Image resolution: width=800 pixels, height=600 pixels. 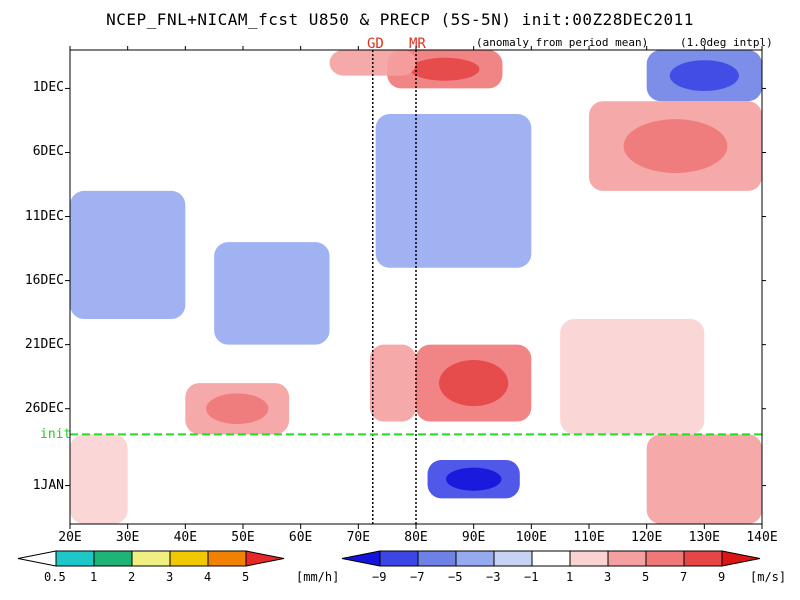 What do you see at coordinates (455, 577) in the screenshot?
I see `u850-colorbar-label: −5` at bounding box center [455, 577].